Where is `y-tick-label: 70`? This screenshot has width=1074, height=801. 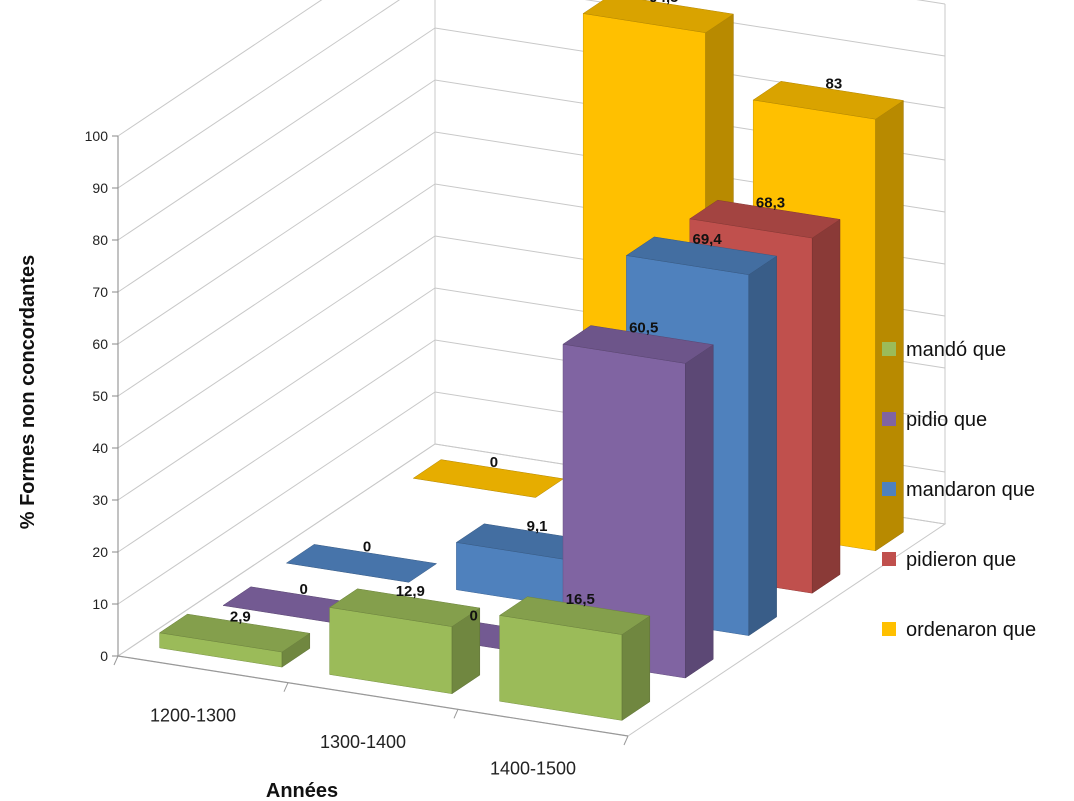
y-tick-label: 70 is located at coordinates (100, 292).